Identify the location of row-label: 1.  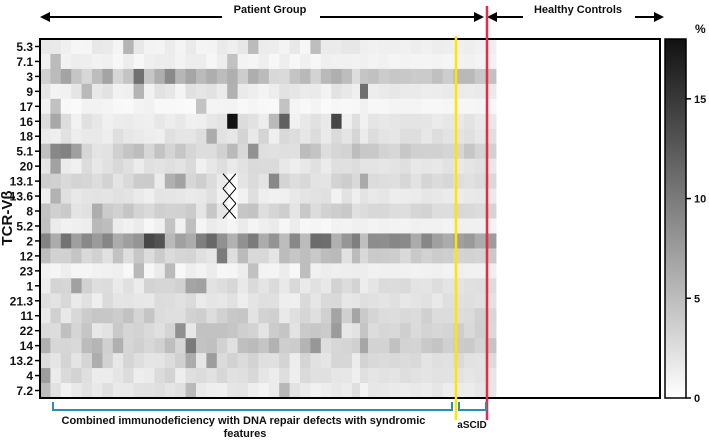
(29, 286).